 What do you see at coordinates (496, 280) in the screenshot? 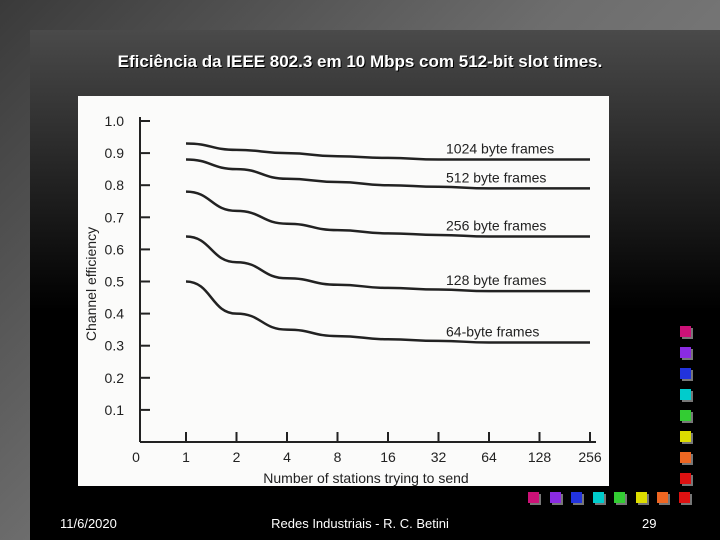
I see `series-label: 128 byte frames` at bounding box center [496, 280].